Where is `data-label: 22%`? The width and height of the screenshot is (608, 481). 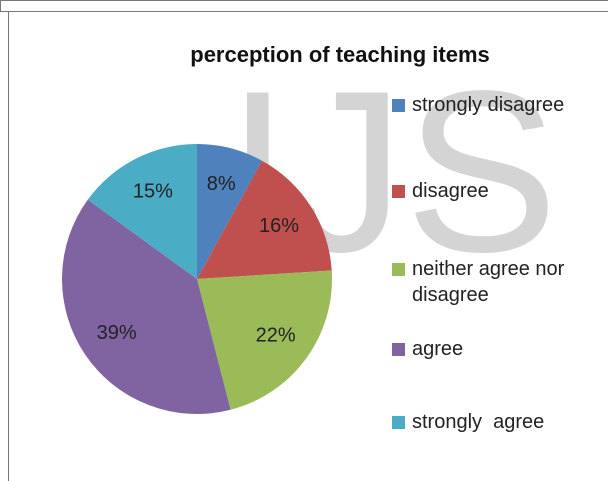
data-label: 22% is located at coordinates (276, 335).